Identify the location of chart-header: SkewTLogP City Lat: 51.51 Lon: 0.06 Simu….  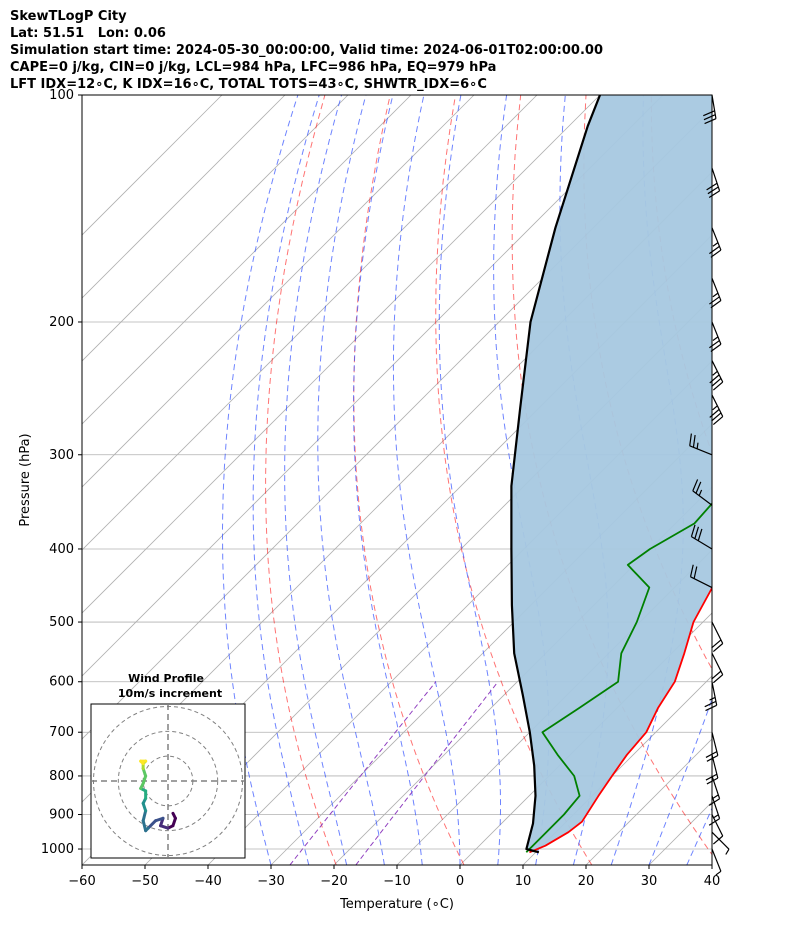
(306, 50).